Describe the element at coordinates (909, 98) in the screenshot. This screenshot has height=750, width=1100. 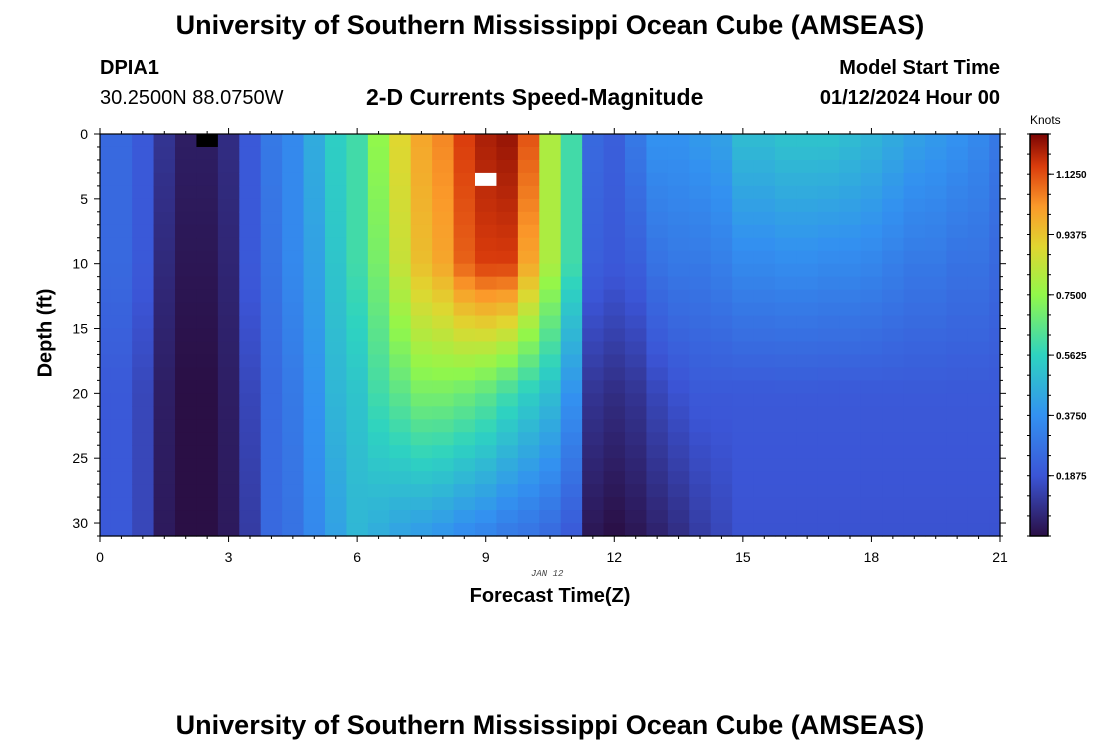
I see `model-start-value: 01/12/2024 Hour 00` at that location.